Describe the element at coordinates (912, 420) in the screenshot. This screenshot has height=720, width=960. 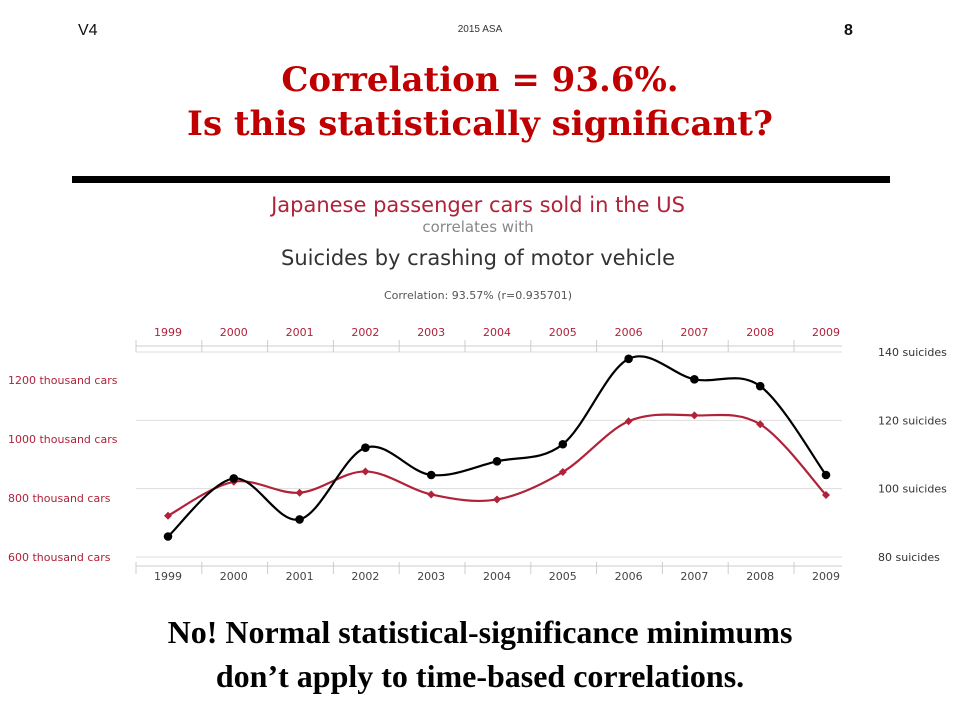
I see `right-y-tick-label: 120 suicides` at that location.